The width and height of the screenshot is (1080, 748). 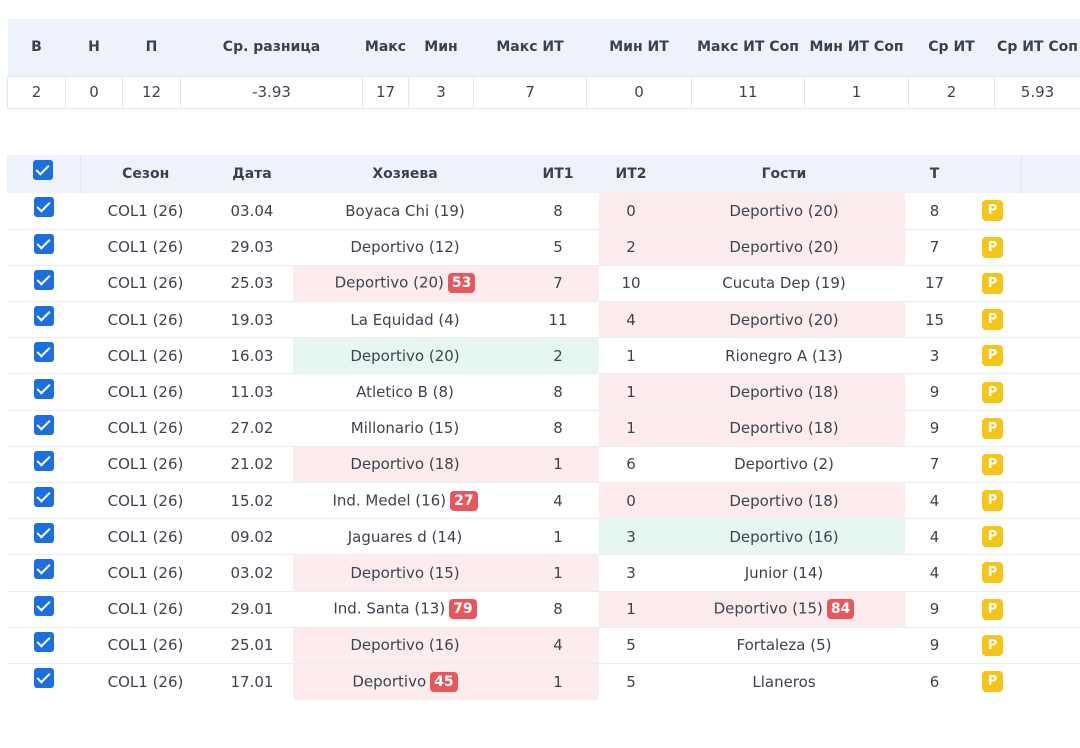 What do you see at coordinates (405, 392) in the screenshot?
I see `home-team-name: Atletico B (8)` at bounding box center [405, 392].